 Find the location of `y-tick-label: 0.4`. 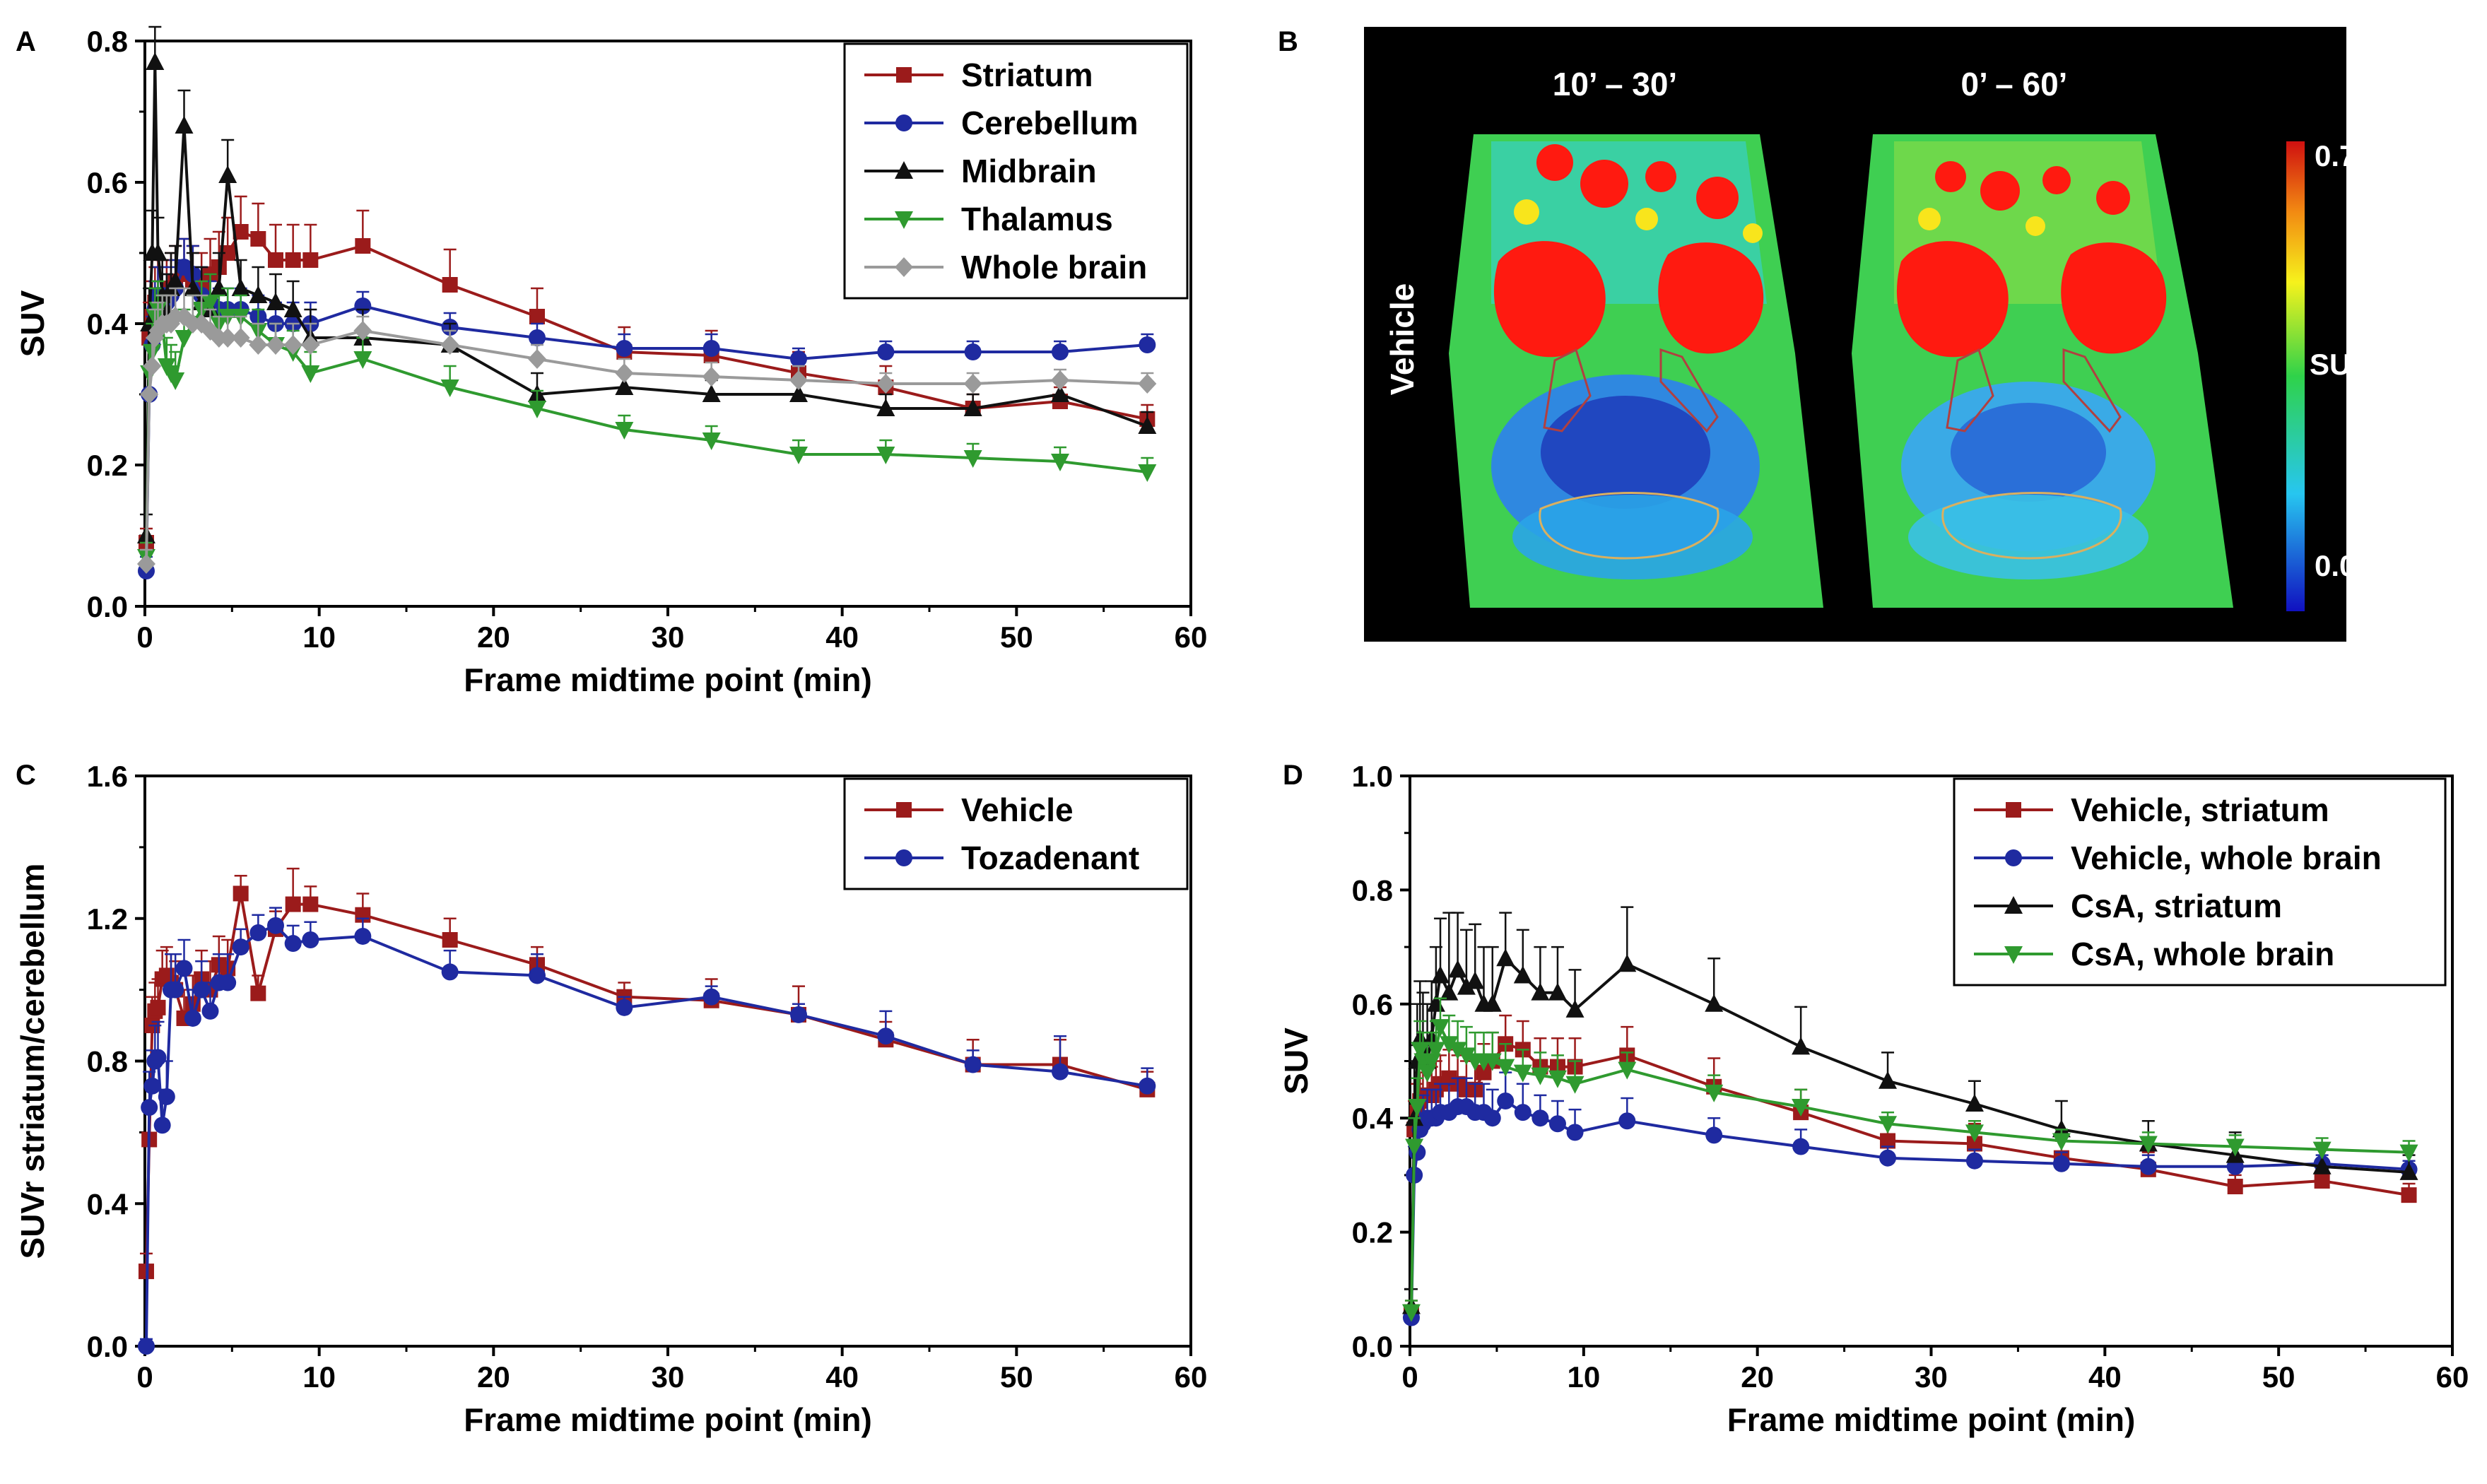

y-tick-label: 0.4 is located at coordinates (108, 324).